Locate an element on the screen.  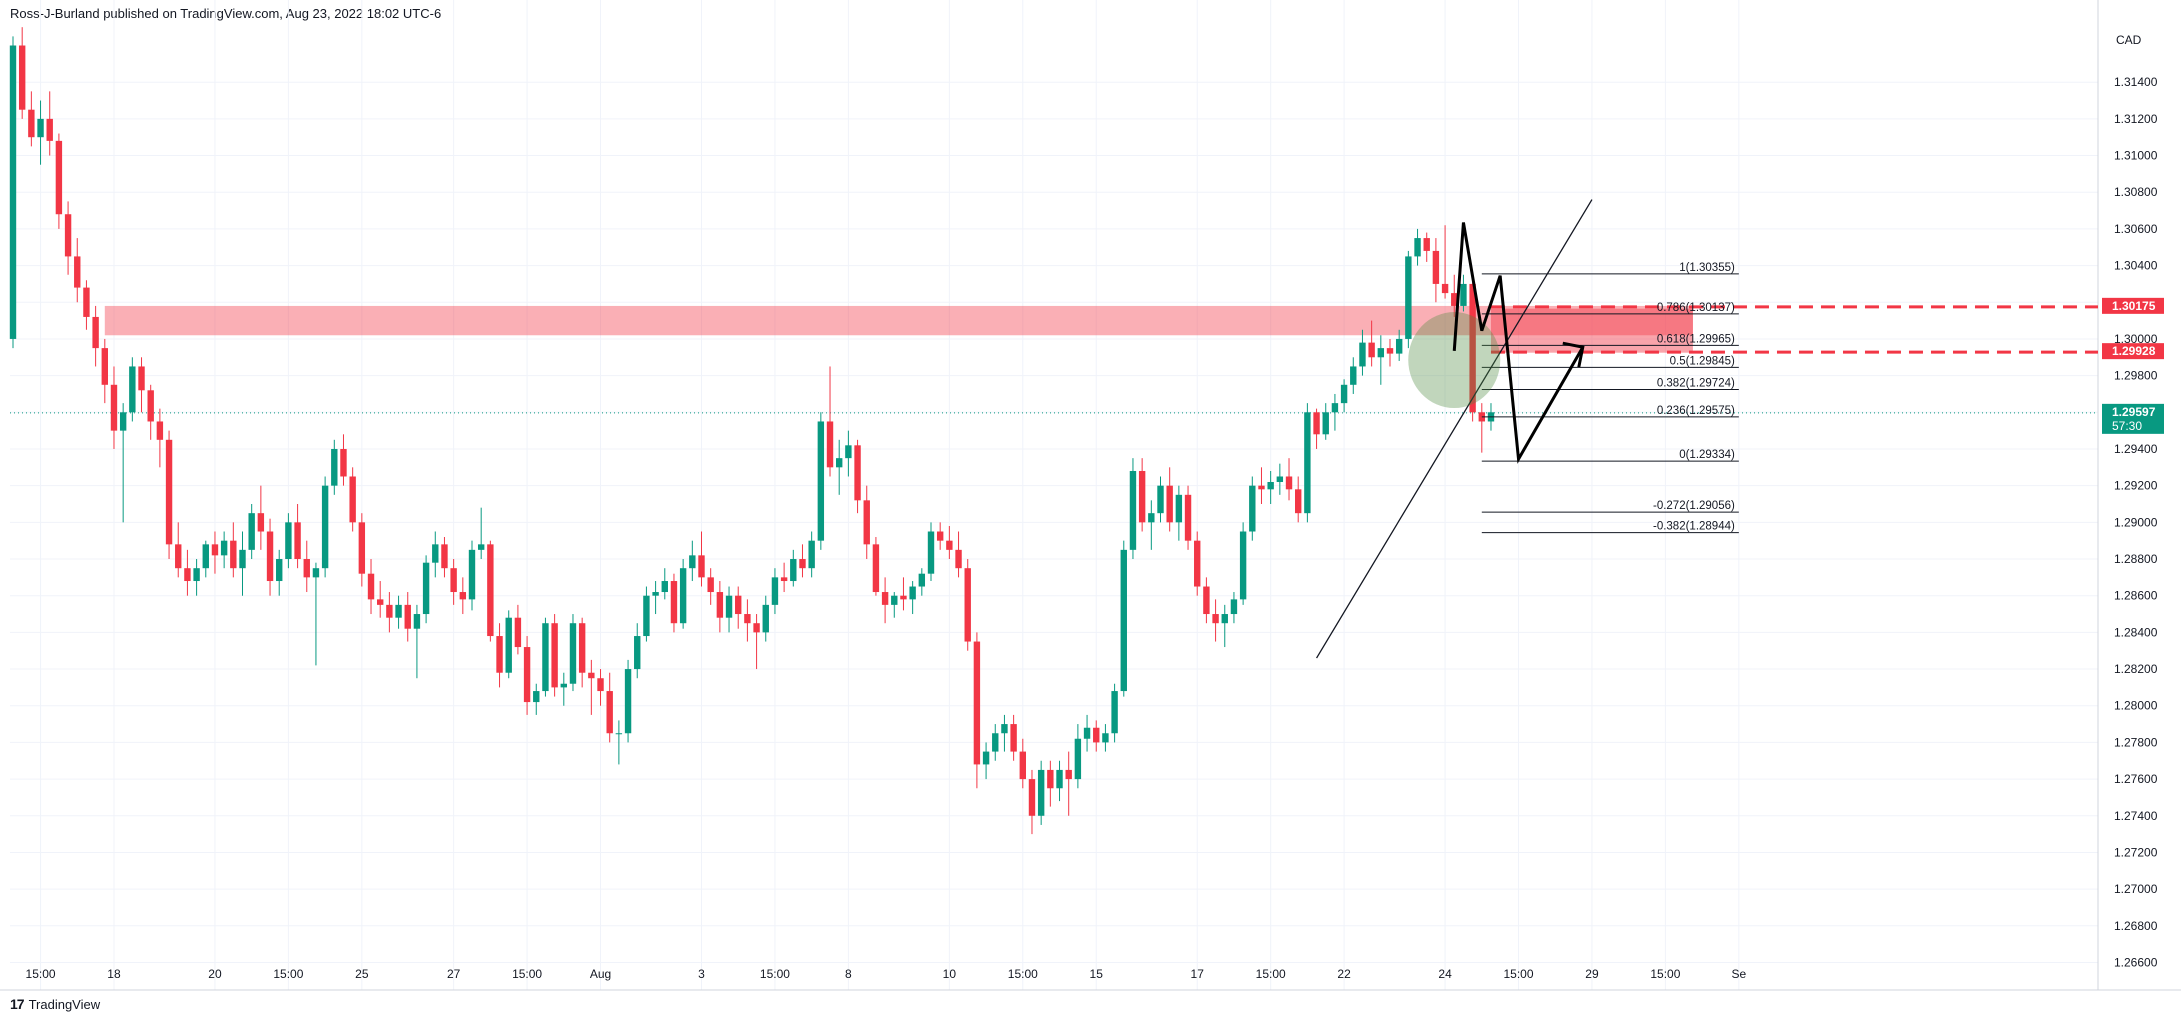
price-tick-label: 1.28200 is located at coordinates (2136, 669).